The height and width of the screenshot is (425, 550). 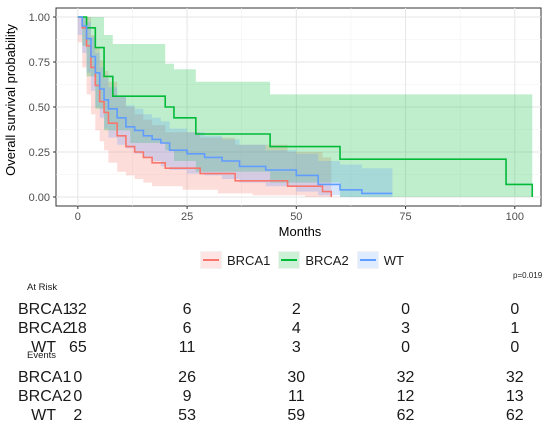 I want to click on legend-label: BRCA1, so click(x=249, y=260).